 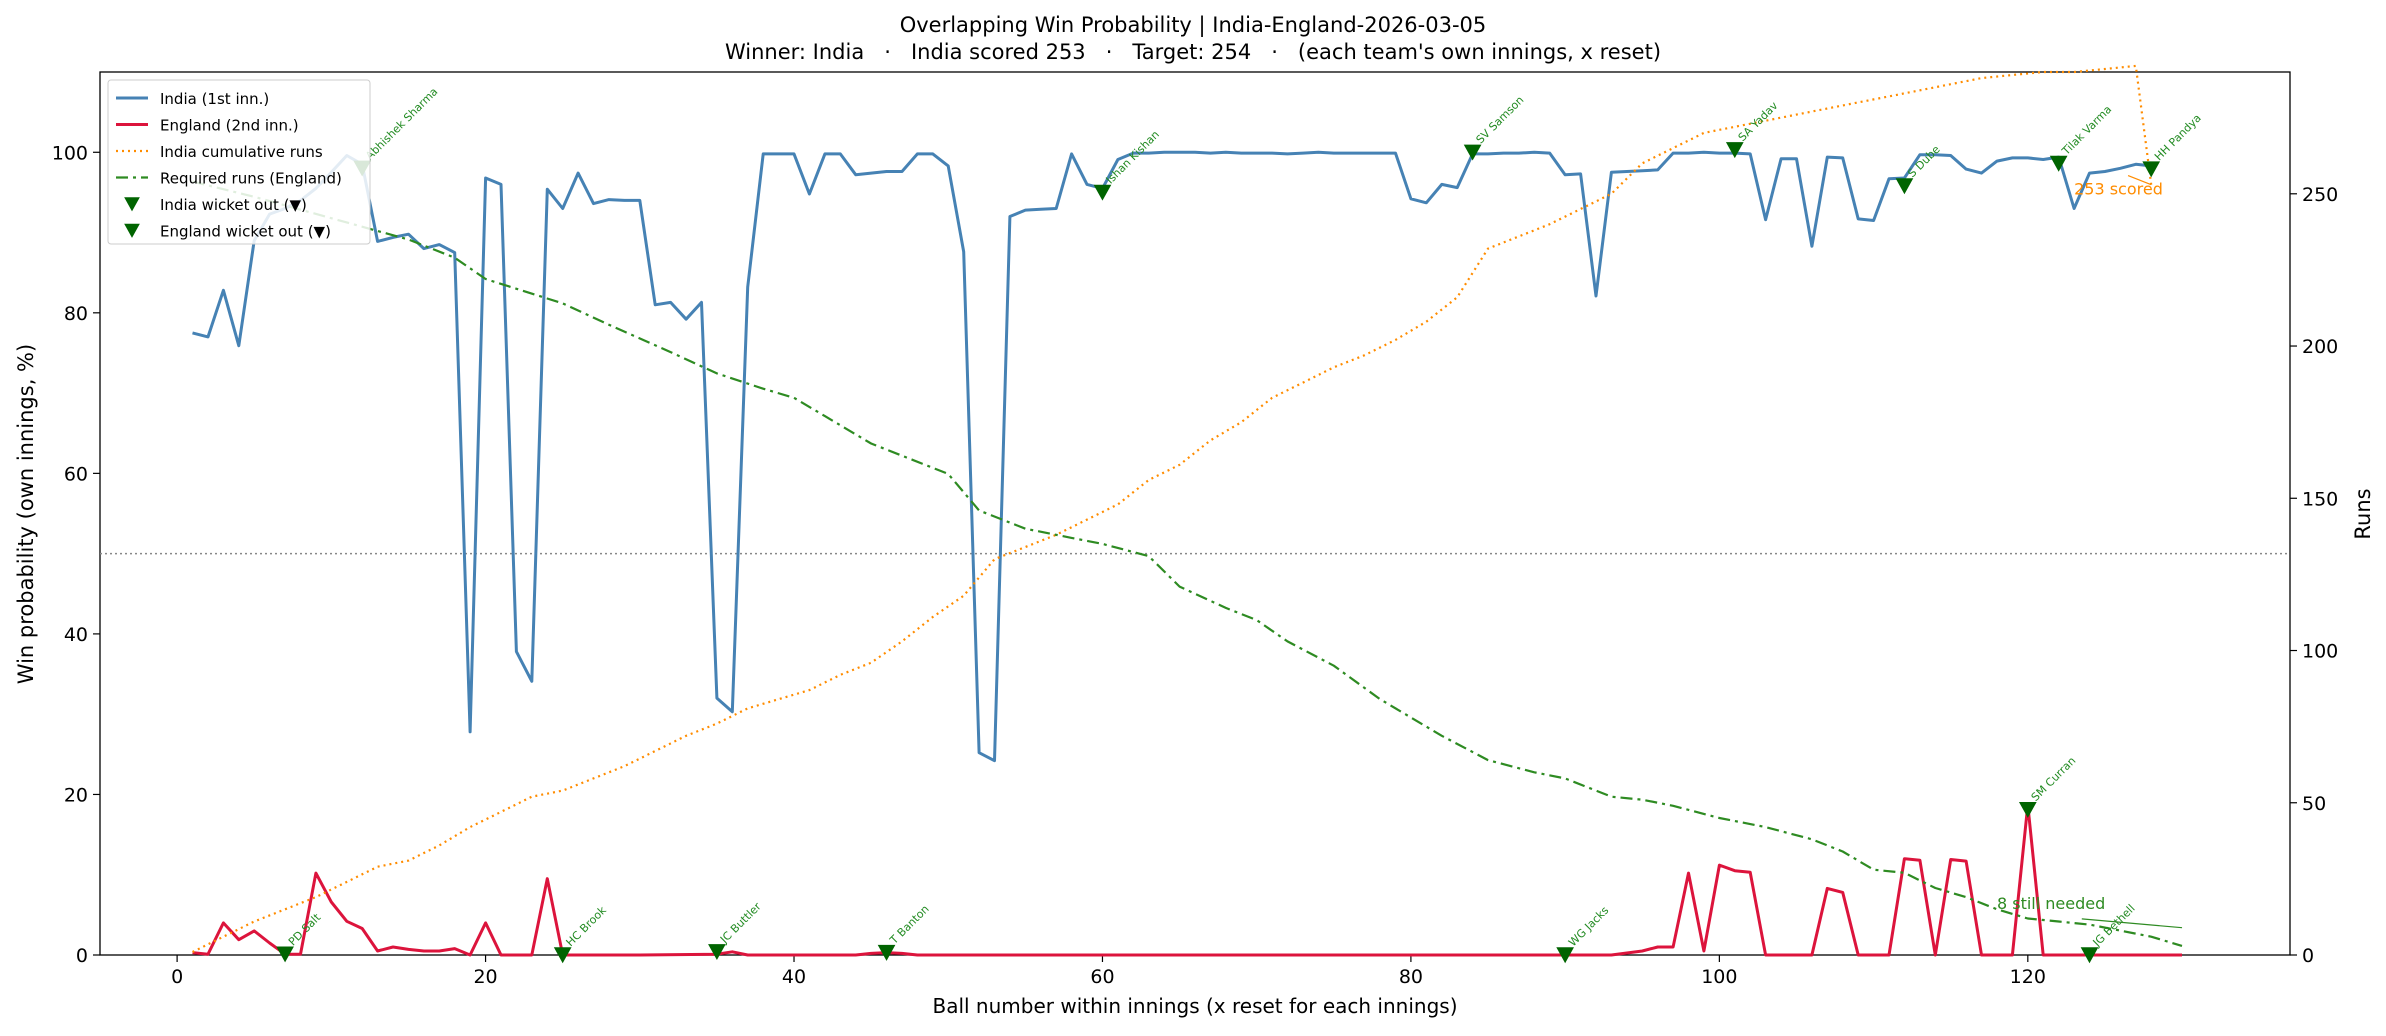 I want to click on y2-tick-label: 50, so click(x=2314, y=804).